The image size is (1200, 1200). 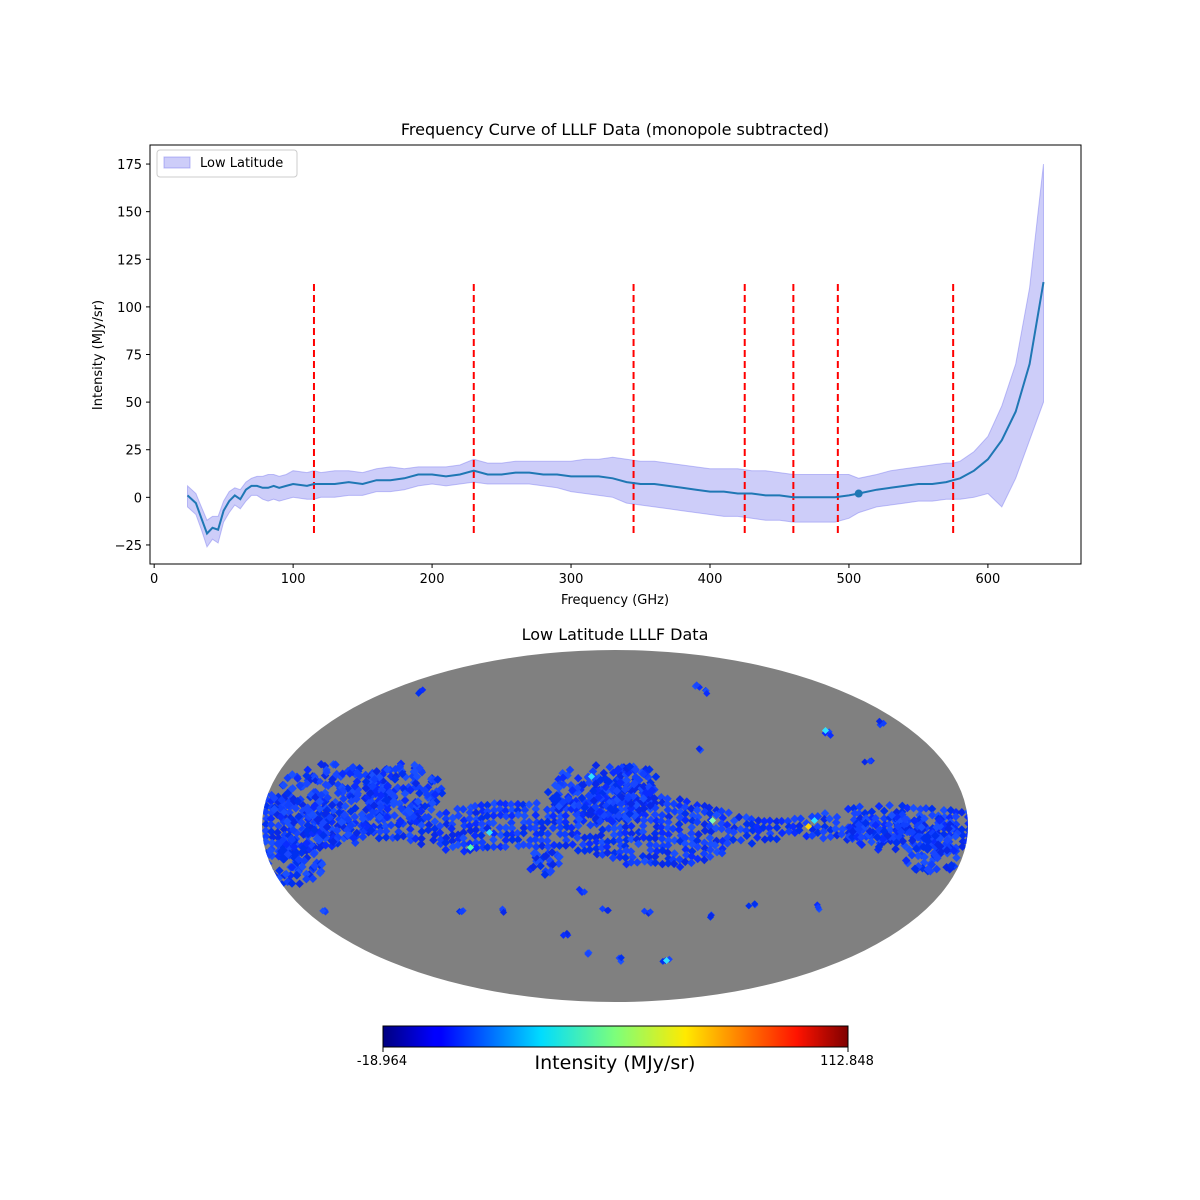 What do you see at coordinates (133, 356) in the screenshot?
I see `y-tick-label: 75` at bounding box center [133, 356].